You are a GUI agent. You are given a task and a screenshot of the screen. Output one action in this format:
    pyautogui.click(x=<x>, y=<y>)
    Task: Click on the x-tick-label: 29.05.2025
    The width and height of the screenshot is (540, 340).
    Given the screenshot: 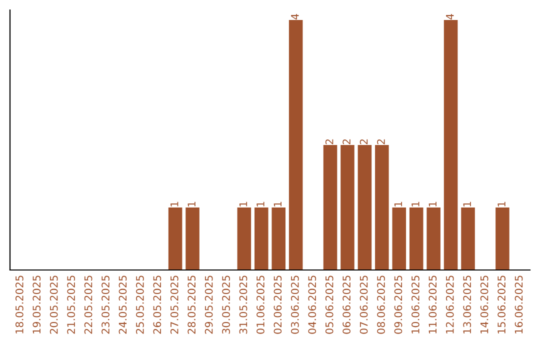 What is the action you would take?
    pyautogui.click(x=208, y=305)
    